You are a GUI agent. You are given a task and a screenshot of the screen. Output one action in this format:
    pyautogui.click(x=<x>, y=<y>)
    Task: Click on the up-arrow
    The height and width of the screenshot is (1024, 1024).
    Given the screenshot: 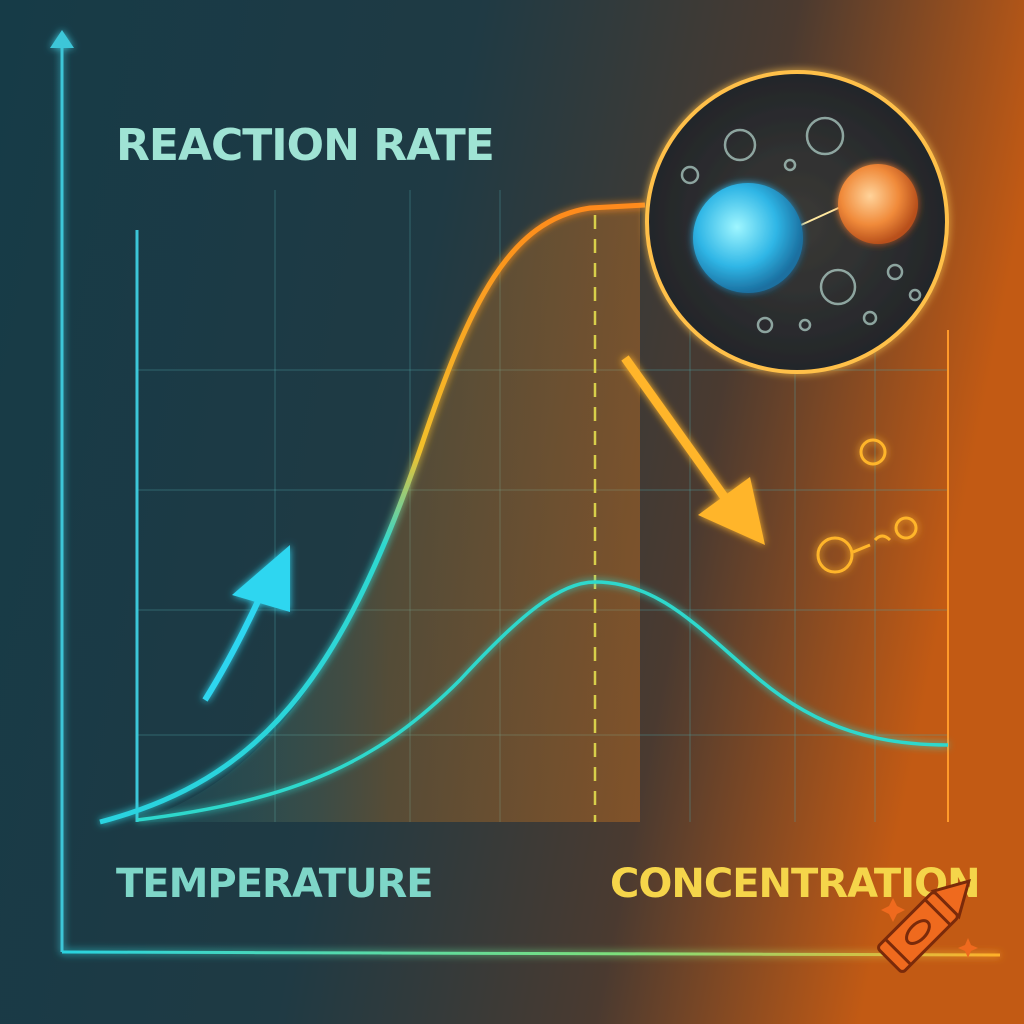 What is the action you would take?
    pyautogui.click(x=246, y=623)
    